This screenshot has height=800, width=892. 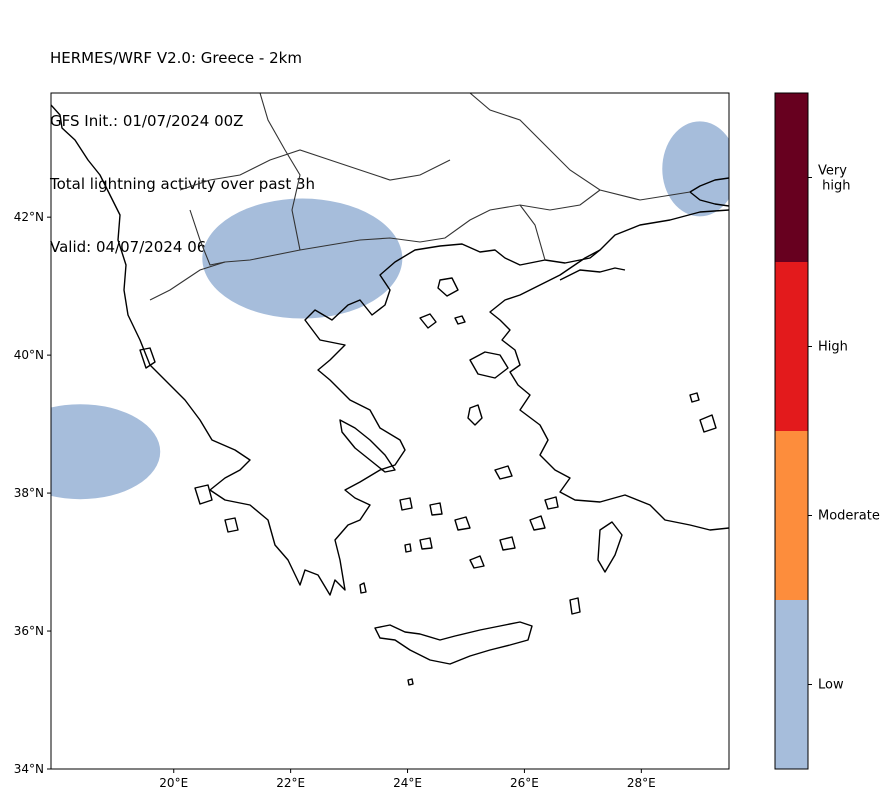 I want to click on border-turkey-europe, so click(x=532, y=232).